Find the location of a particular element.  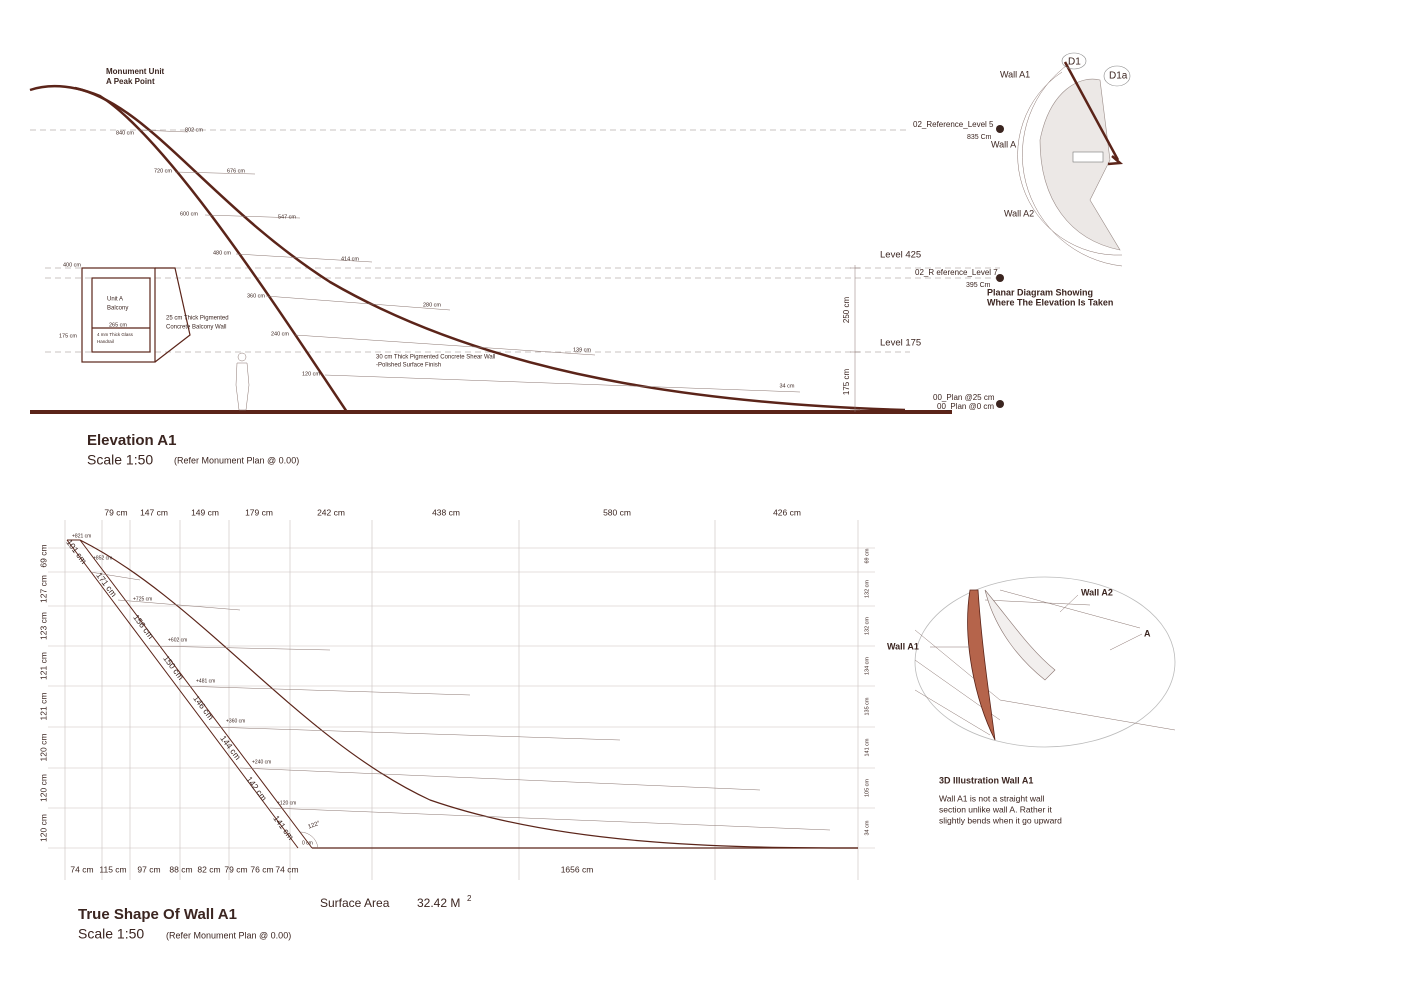

angle-label: 122° is located at coordinates (314, 825).